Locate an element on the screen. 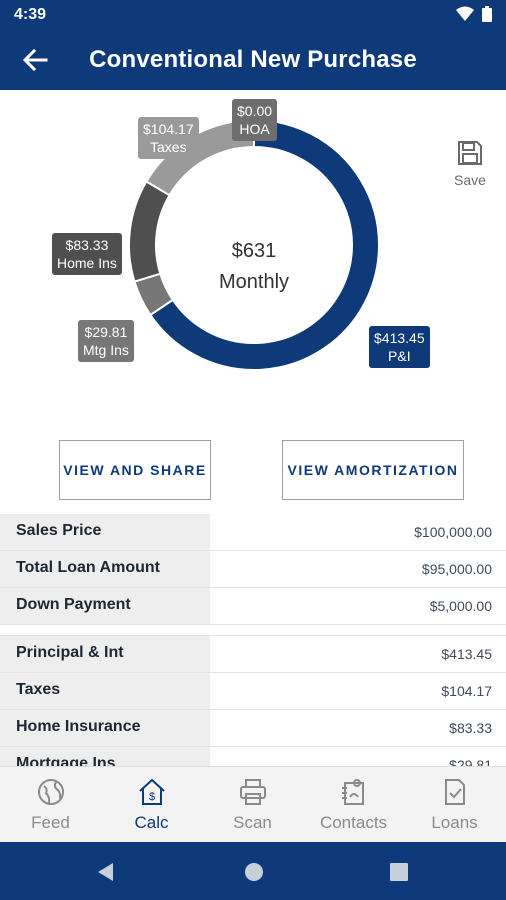  save-label: Save is located at coordinates (470, 180).